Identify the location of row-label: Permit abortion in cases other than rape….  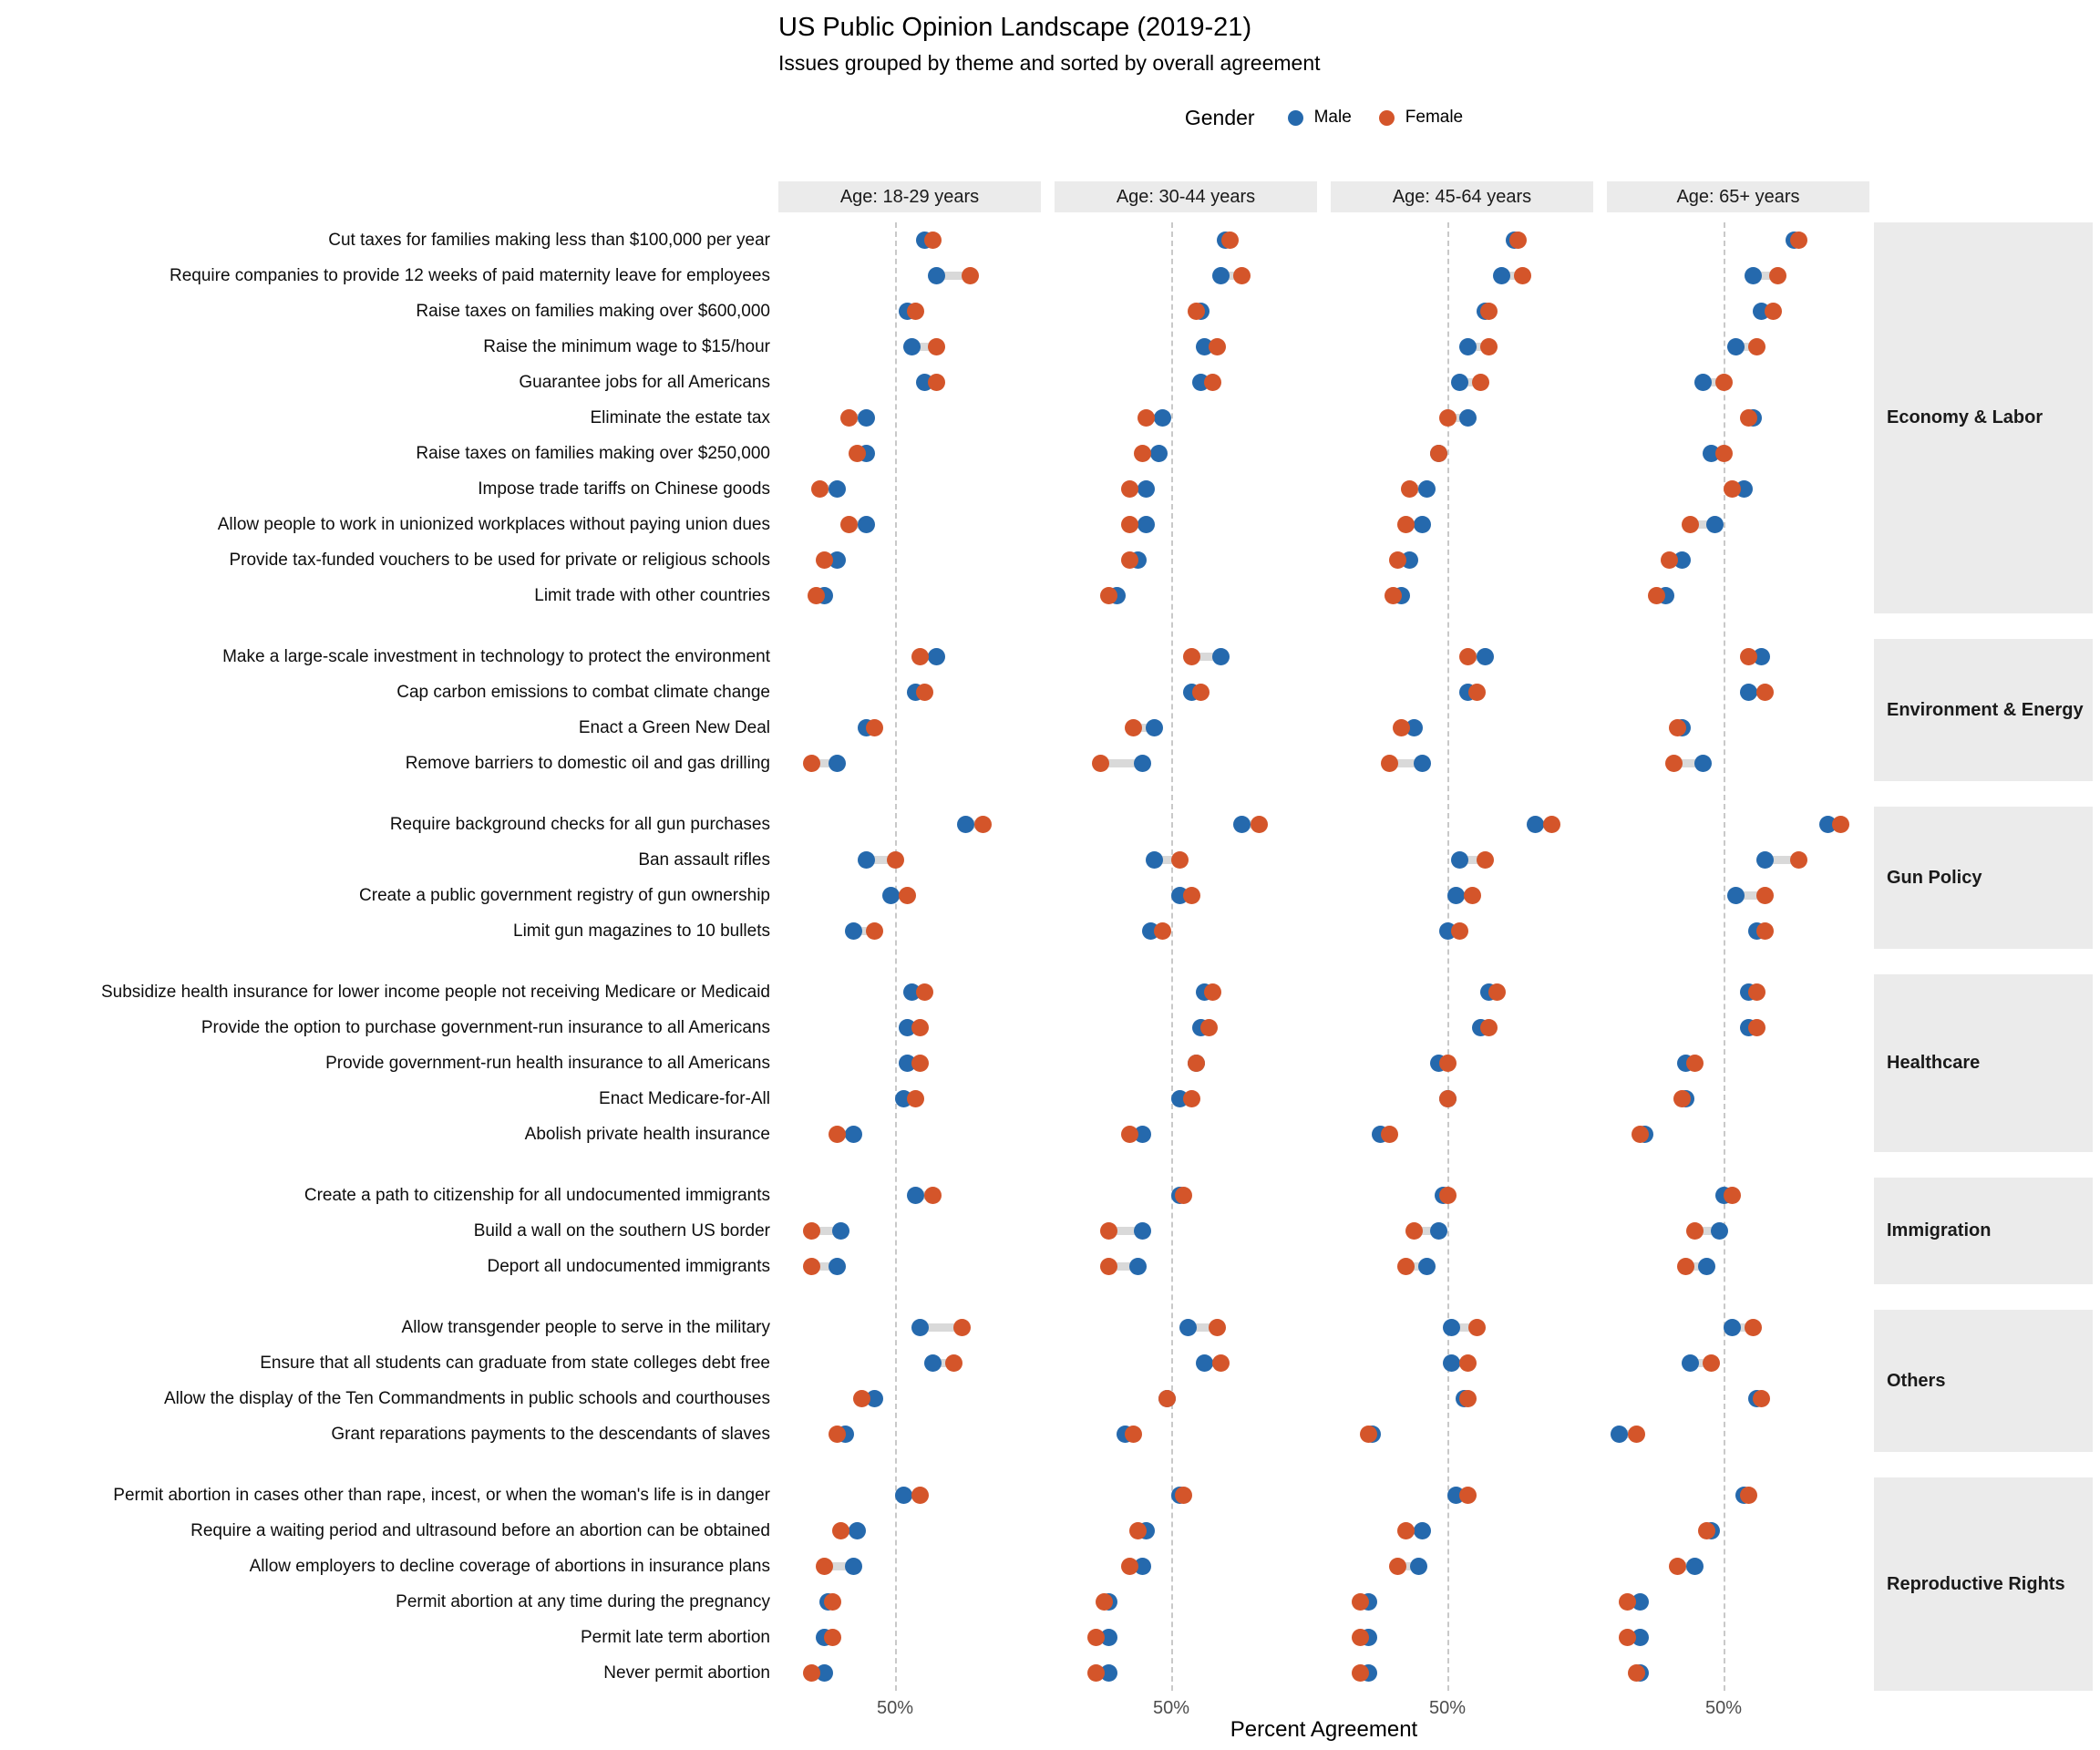
(441, 1495).